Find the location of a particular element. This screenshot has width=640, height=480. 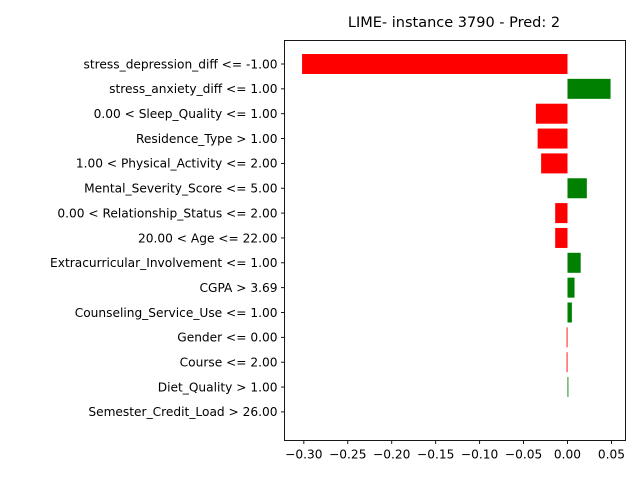

y-tick-label: stress_anxiety_diff <= 1.00 is located at coordinates (193, 89).